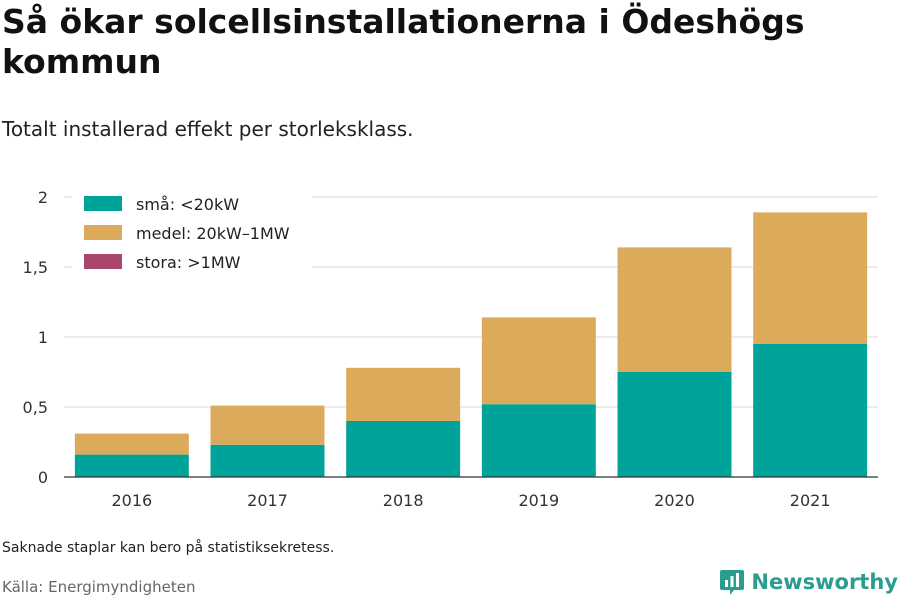  What do you see at coordinates (538, 500) in the screenshot?
I see `x-tick-label: 2019` at bounding box center [538, 500].